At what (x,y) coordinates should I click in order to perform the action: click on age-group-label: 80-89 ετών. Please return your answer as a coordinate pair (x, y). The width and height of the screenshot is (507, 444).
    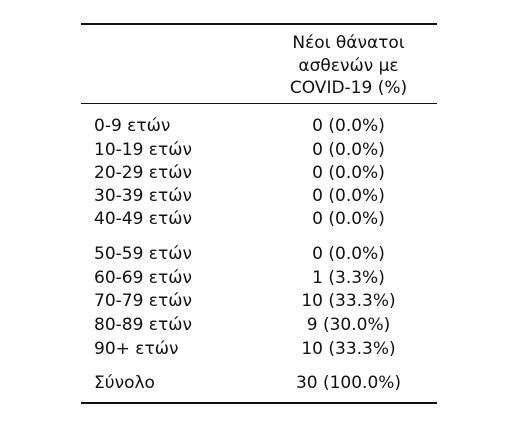
    Looking at the image, I should click on (143, 325).